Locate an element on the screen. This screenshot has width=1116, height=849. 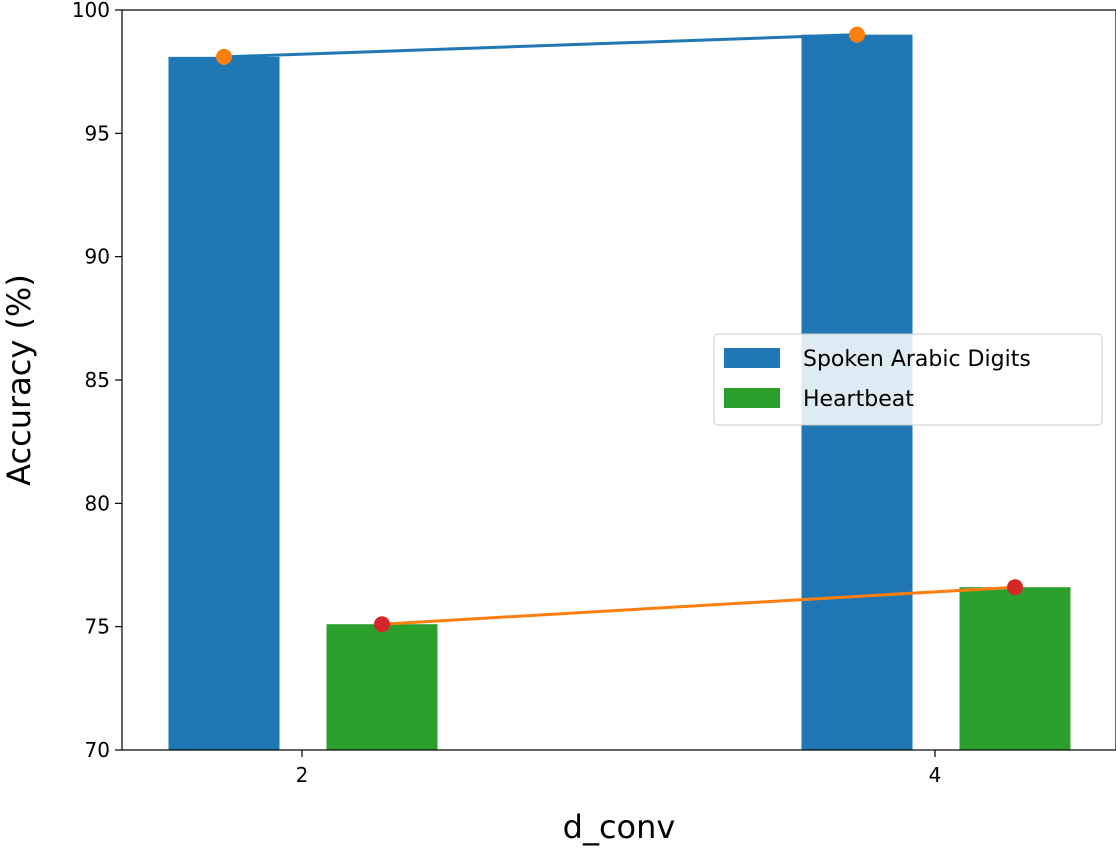
legend-box is located at coordinates (908, 379).